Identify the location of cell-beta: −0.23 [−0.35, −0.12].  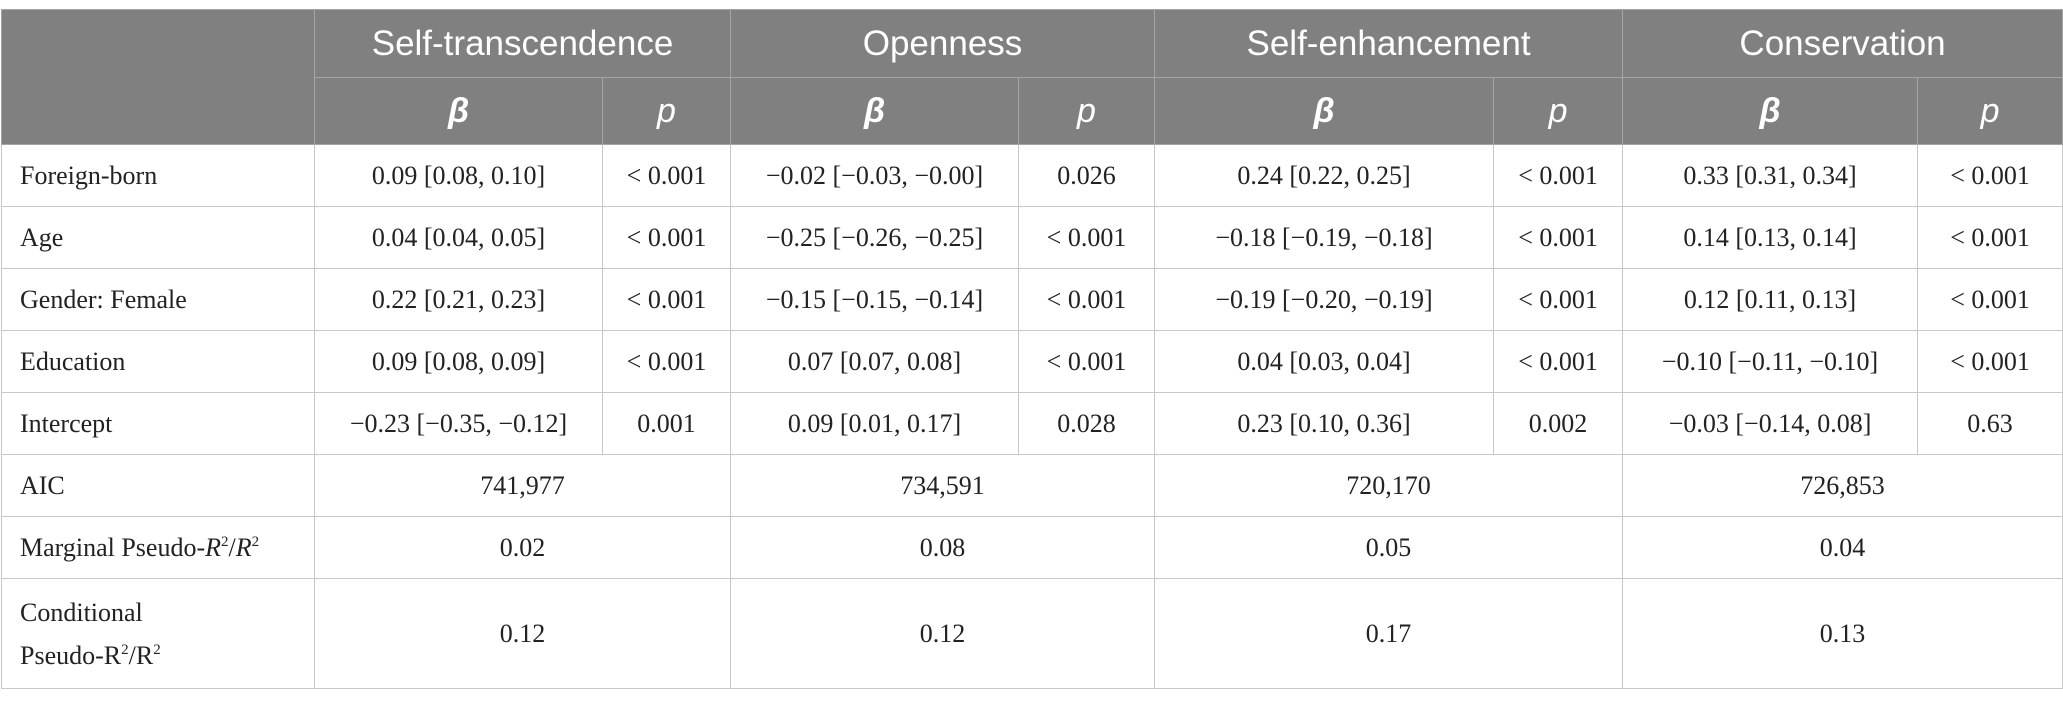
(458, 423).